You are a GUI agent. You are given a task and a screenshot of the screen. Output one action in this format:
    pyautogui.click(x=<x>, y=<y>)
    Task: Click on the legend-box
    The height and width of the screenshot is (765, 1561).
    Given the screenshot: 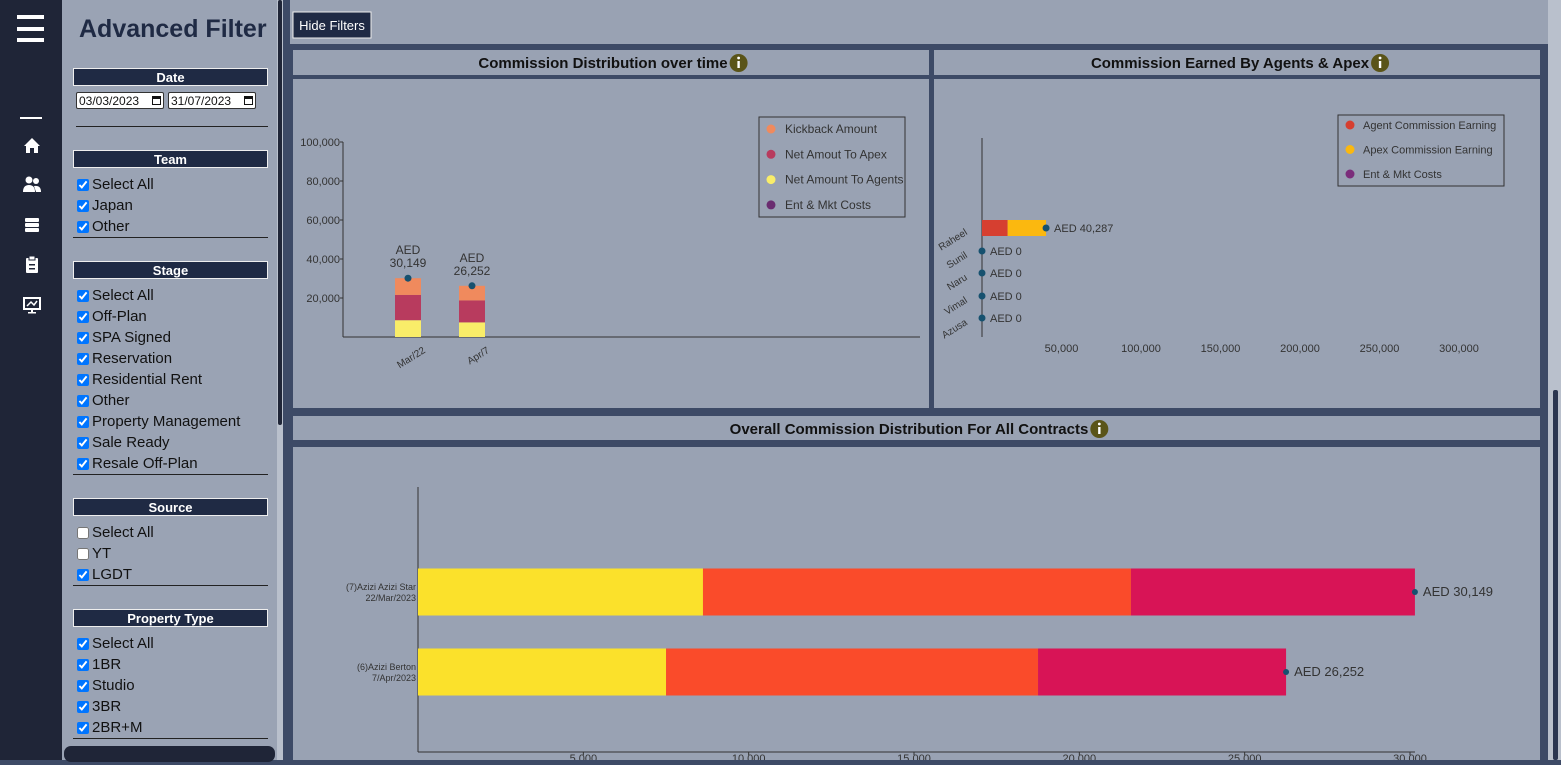 What is the action you would take?
    pyautogui.click(x=832, y=167)
    